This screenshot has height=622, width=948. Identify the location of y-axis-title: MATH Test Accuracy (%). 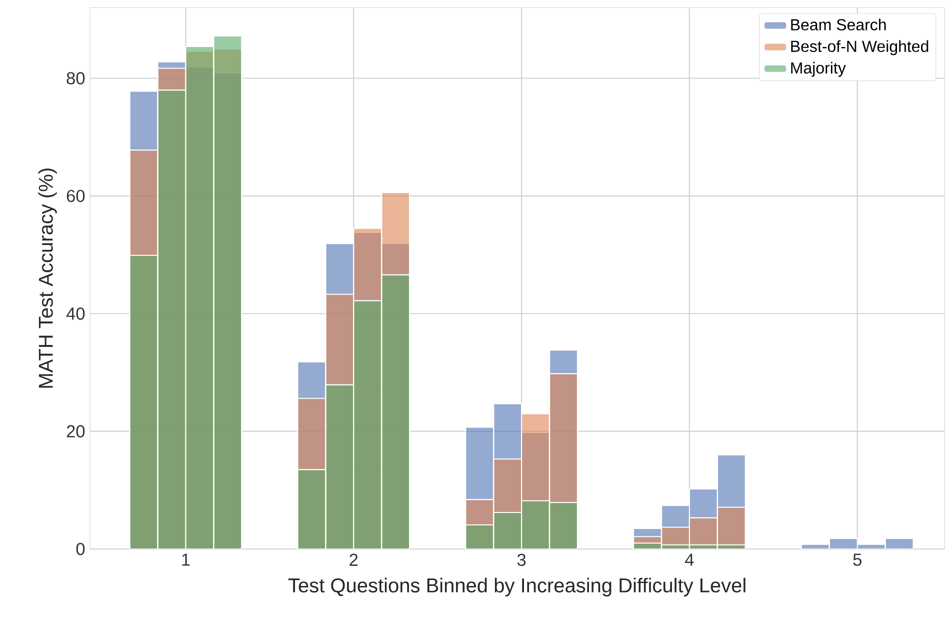
(47, 278).